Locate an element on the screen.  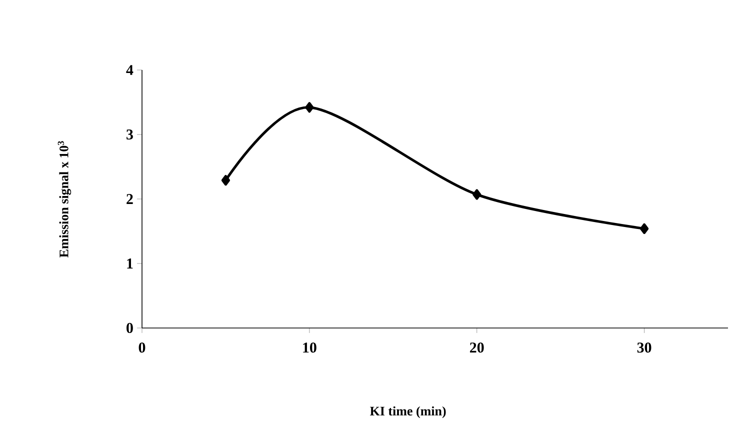
x-tick-label: 0 is located at coordinates (142, 347).